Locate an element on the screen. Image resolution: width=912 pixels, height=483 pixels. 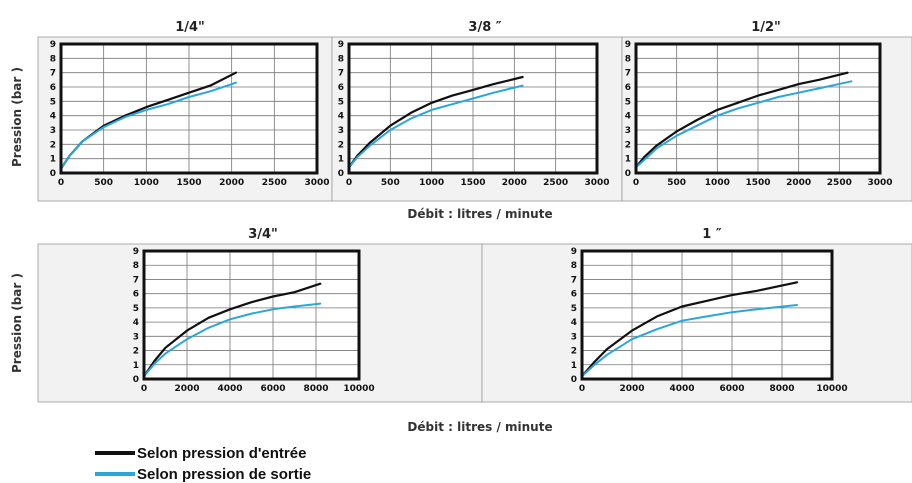
legend-label-outlet: Selon pression de sortie is located at coordinates (224, 474).